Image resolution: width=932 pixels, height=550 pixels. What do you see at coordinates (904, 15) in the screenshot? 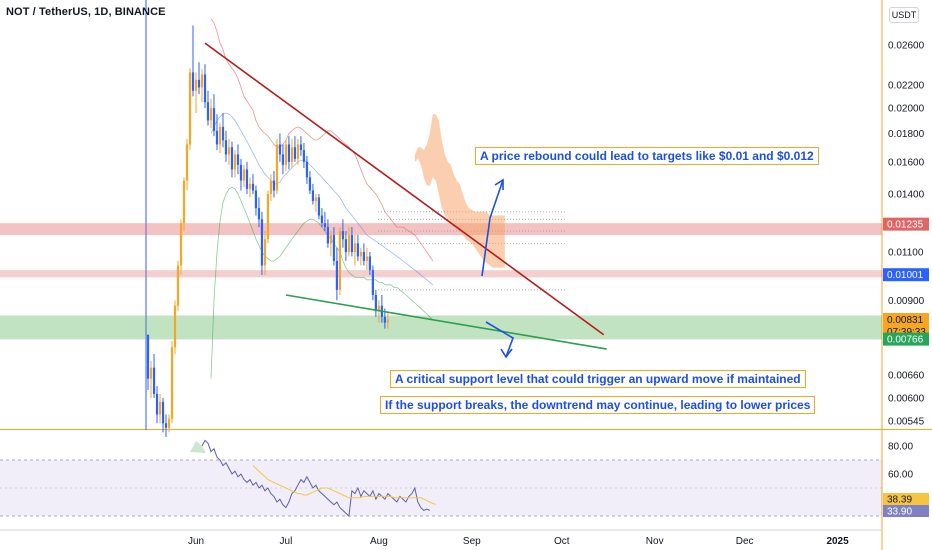
I see `currency-button: USDT` at bounding box center [904, 15].